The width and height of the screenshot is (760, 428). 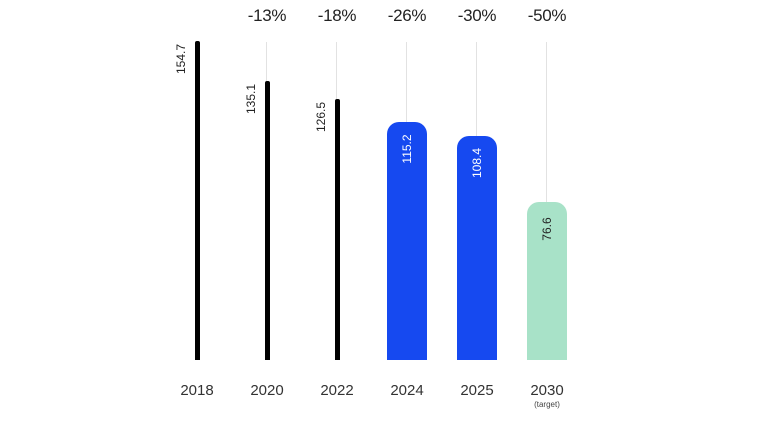 I want to click on x-tick-label: 2025, so click(x=477, y=390).